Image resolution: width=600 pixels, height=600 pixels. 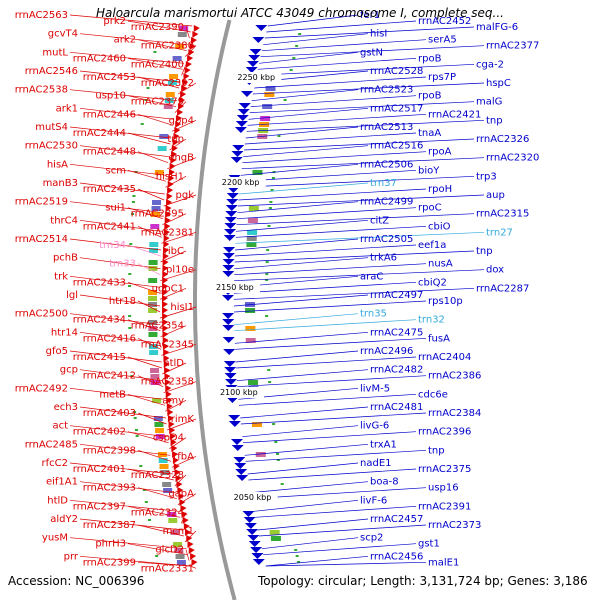 I want to click on gene-label: cbiQ2, so click(x=432, y=282).